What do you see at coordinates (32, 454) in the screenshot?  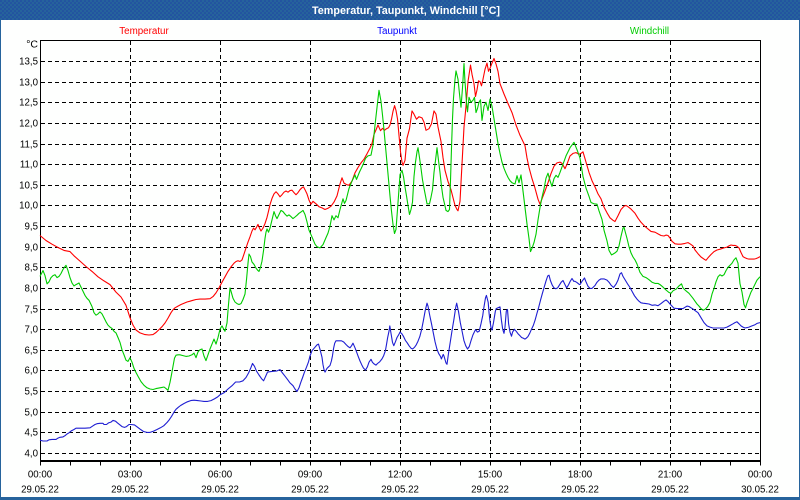 I see `svg-text: 4,0` at bounding box center [32, 454].